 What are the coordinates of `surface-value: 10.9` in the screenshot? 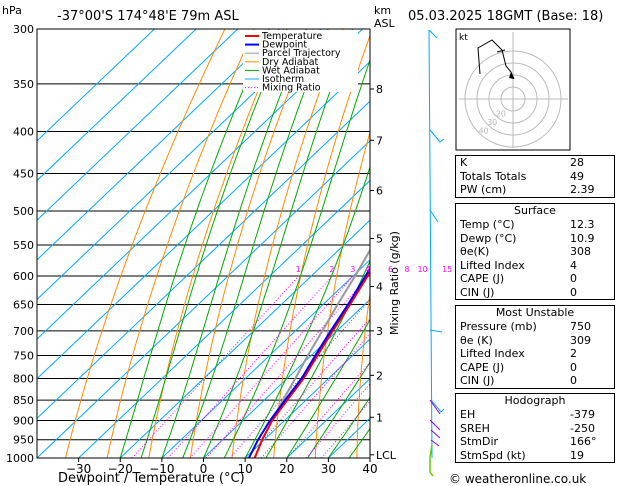 It's located at (582, 238).